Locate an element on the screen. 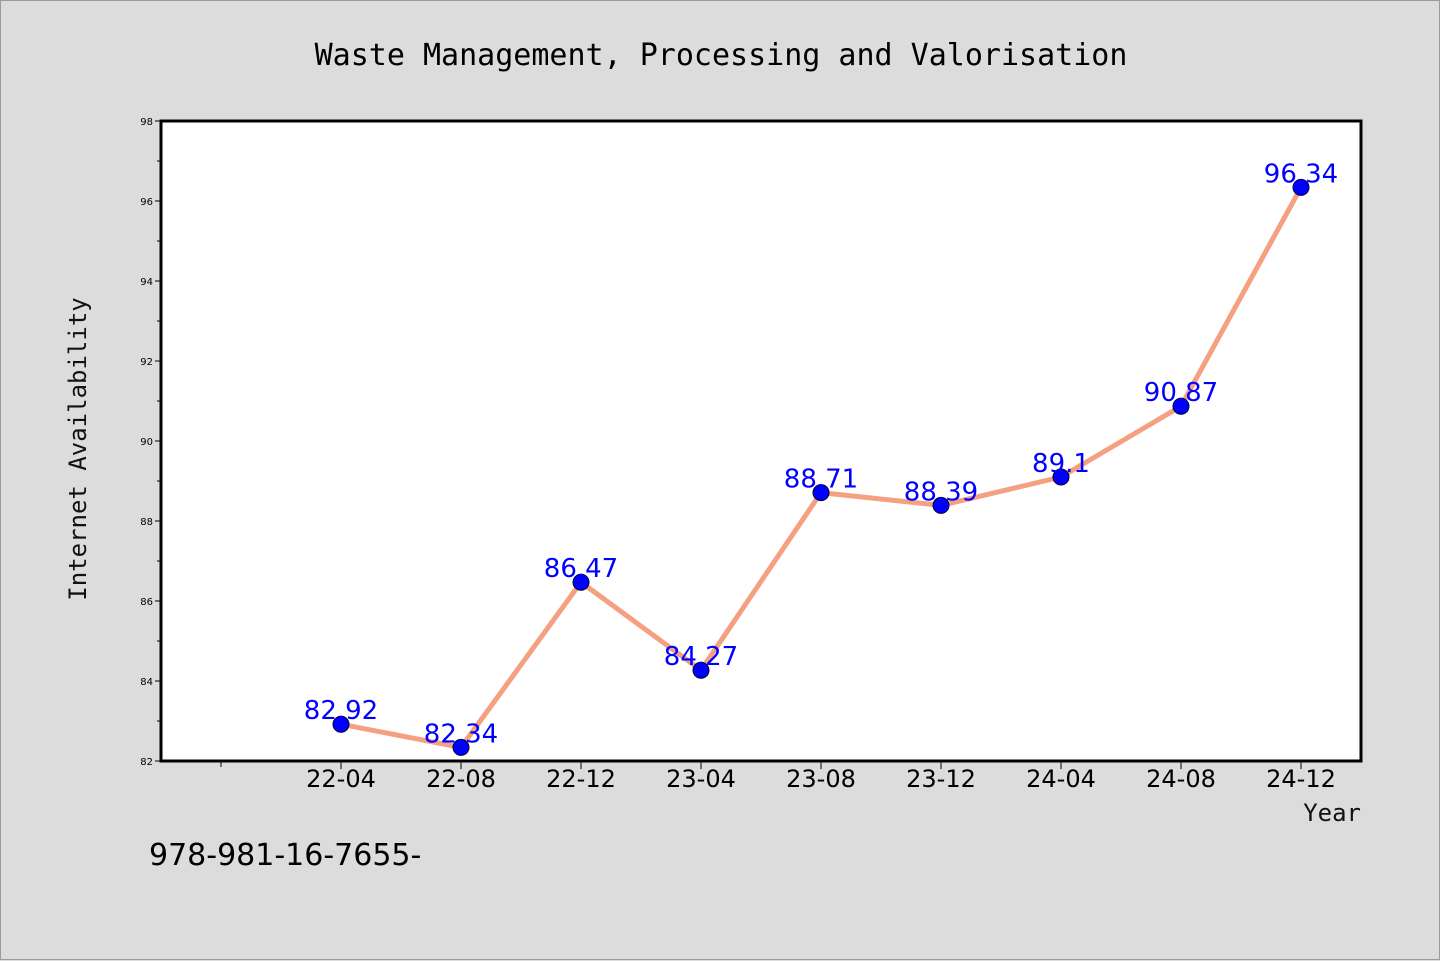  y-tick-label: 90 is located at coordinates (146, 442).